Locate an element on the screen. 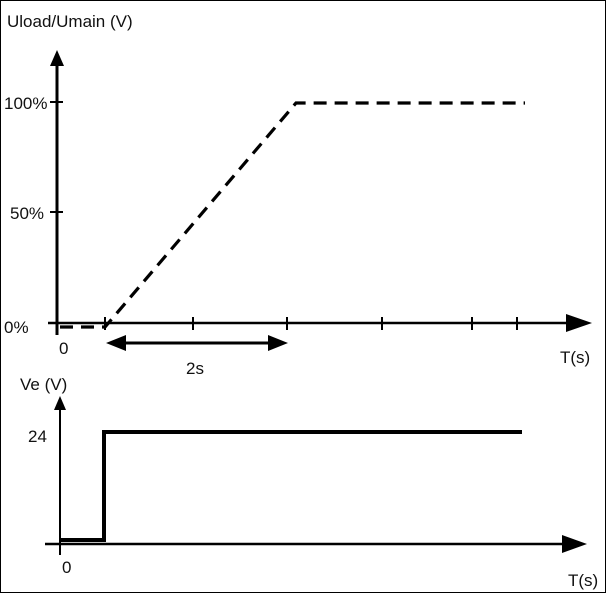  tick-label-24: 24 is located at coordinates (37, 436).